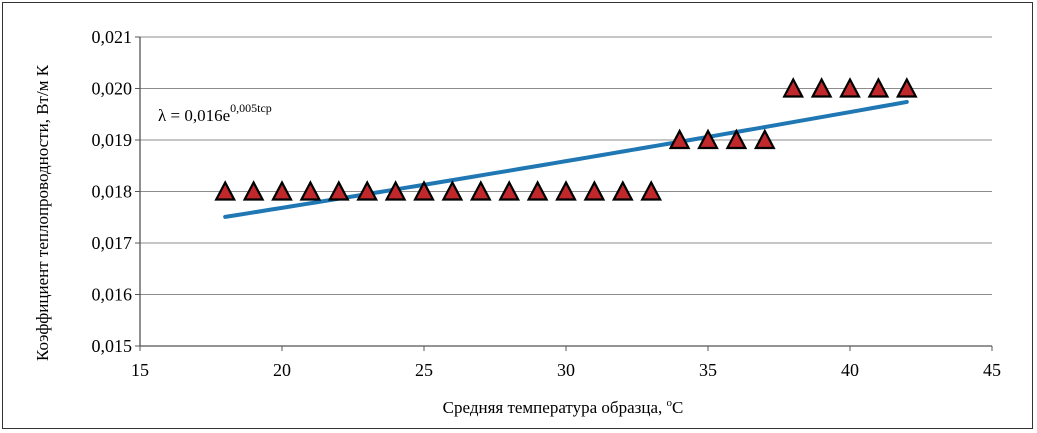 This screenshot has height=433, width=1037. I want to click on x-tick-label: 20, so click(282, 370).